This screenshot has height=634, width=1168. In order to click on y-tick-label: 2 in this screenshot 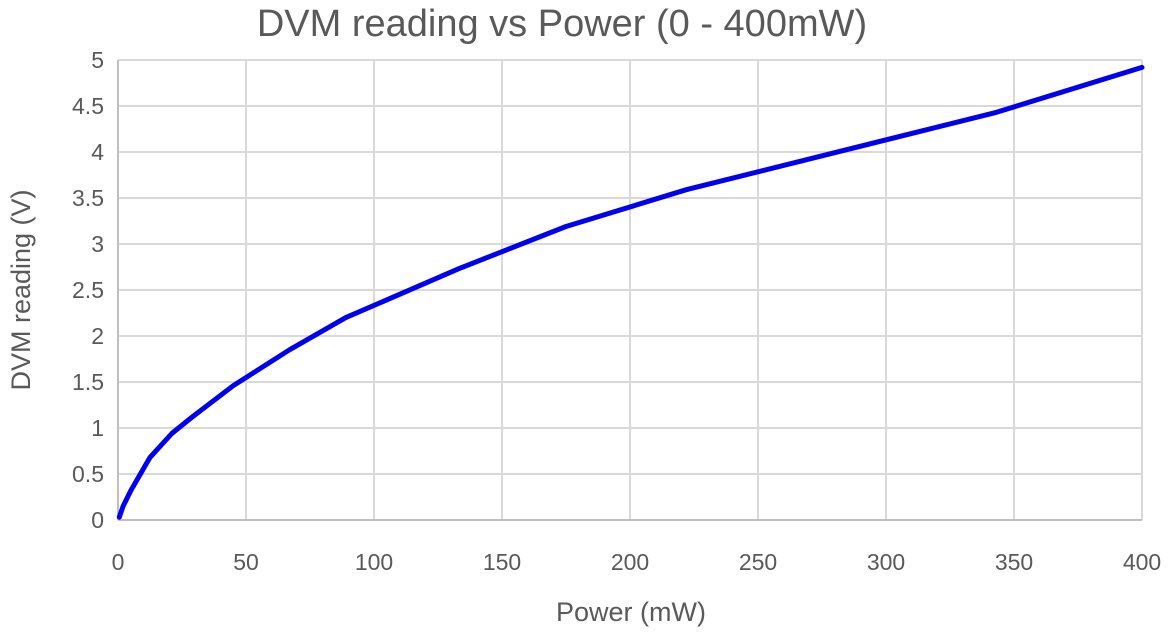, I will do `click(97, 336)`.